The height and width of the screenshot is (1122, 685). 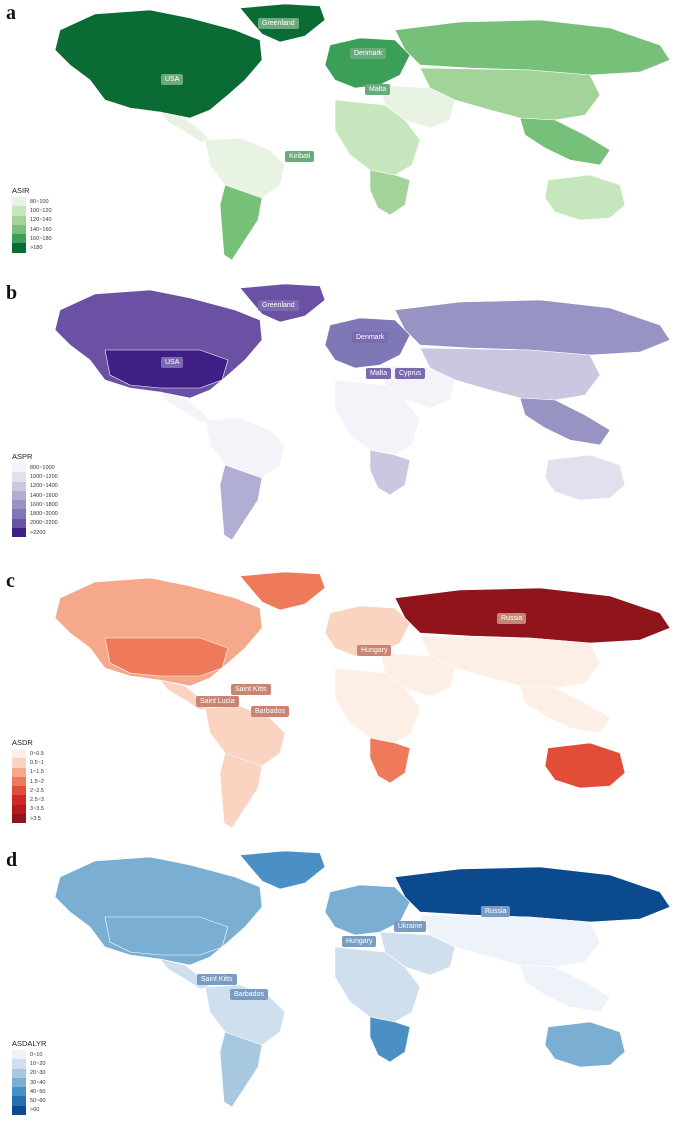 I want to click on legend: ASDALYR 0~10 10~20 20~30 30~40 40~50 50~60 >60, so click(x=29, y=1077).